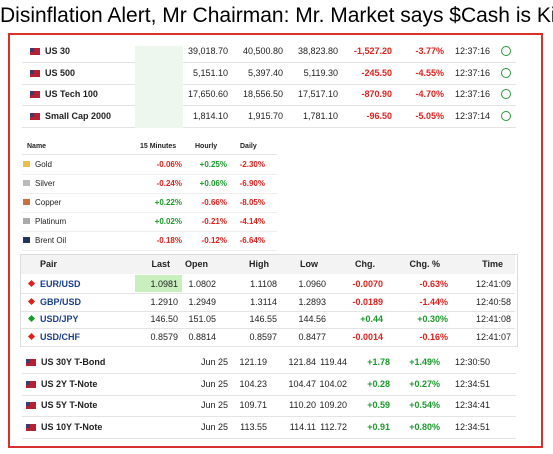 The height and width of the screenshot is (454, 553). I want to click on cell: +0.28, so click(378, 383).